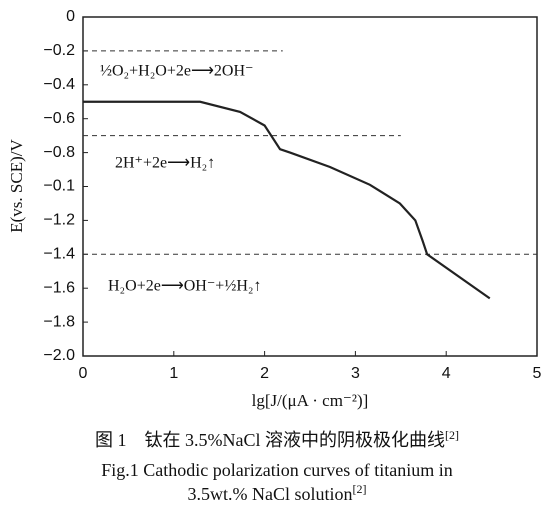 The width and height of the screenshot is (554, 523). What do you see at coordinates (184, 286) in the screenshot?
I see `annotation: H₂O+2e⟶OH⁻+½H₂↑` at bounding box center [184, 286].